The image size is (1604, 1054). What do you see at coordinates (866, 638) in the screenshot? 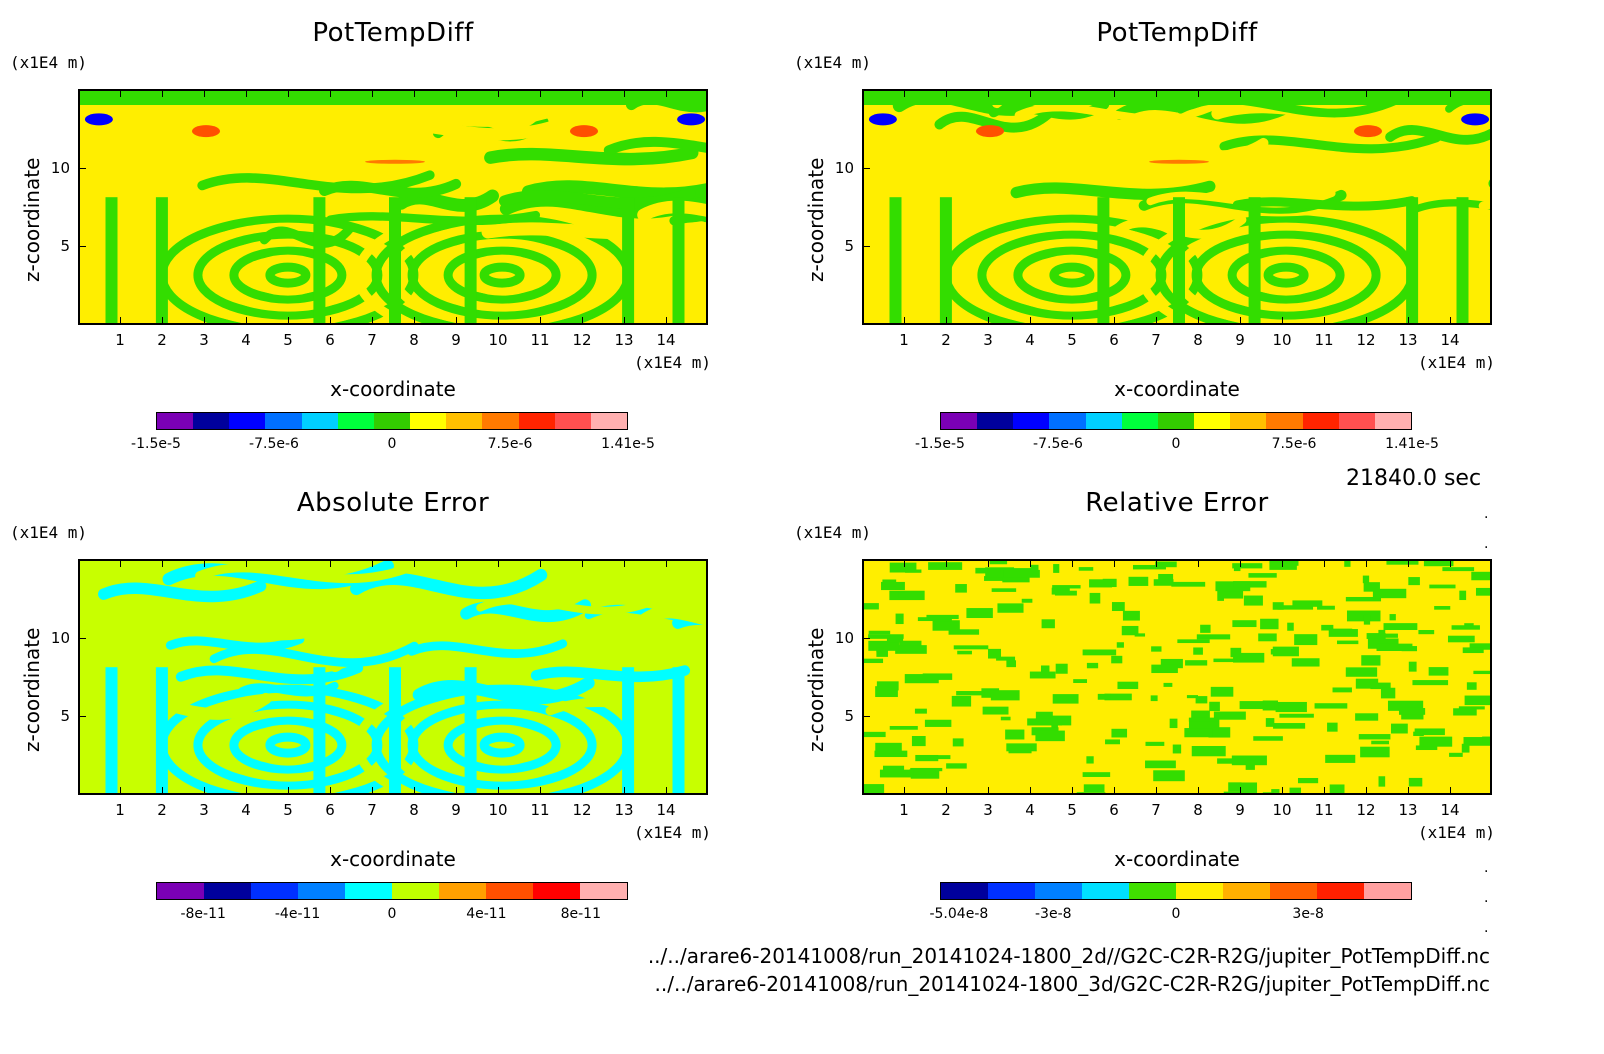
I see `y-tick-mark` at bounding box center [866, 638].